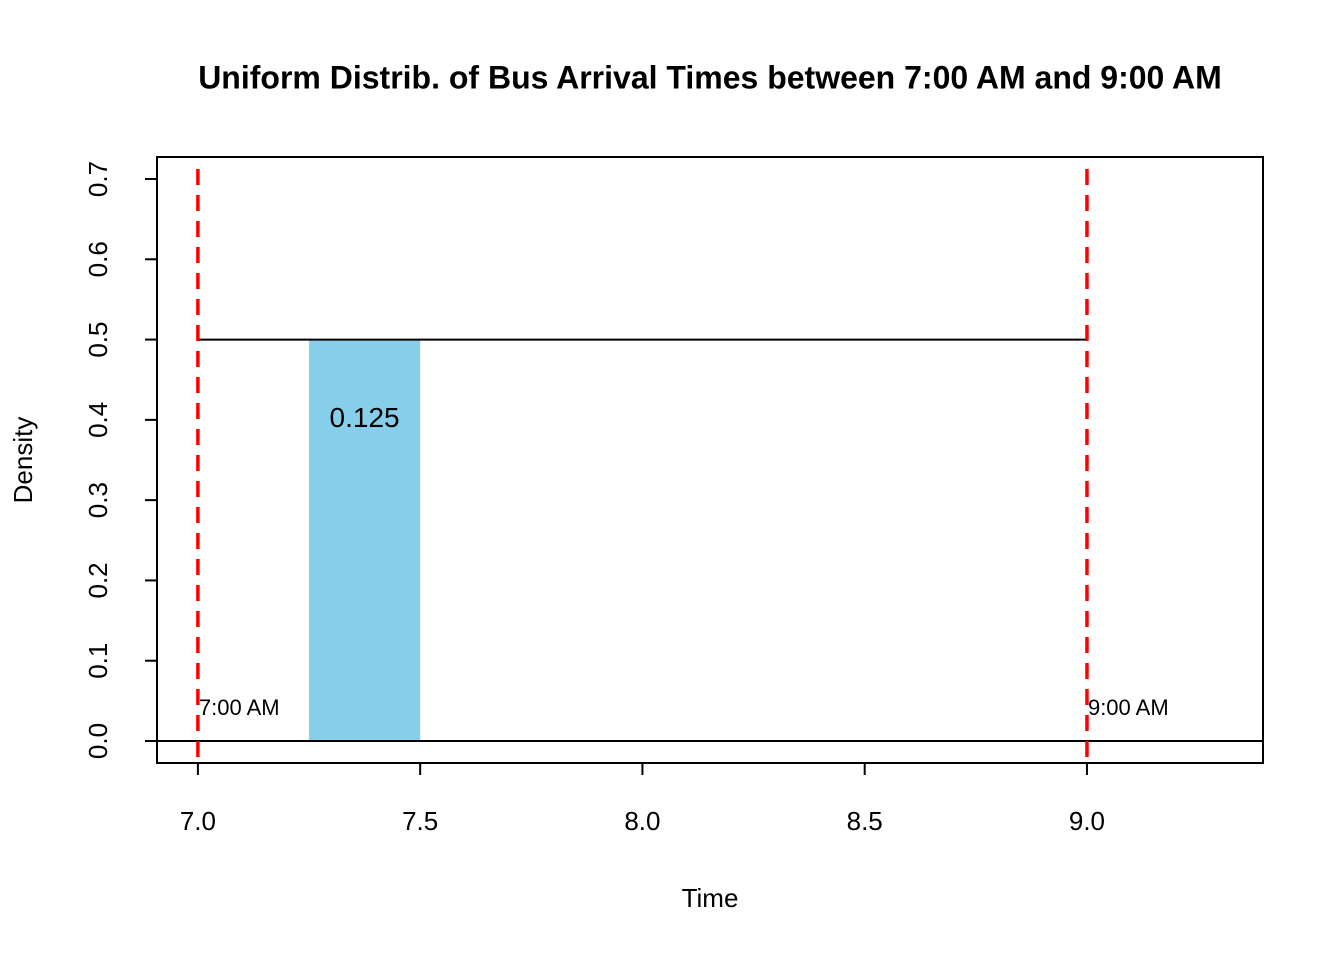  What do you see at coordinates (98, 420) in the screenshot?
I see `y-tick-label: 0.4` at bounding box center [98, 420].